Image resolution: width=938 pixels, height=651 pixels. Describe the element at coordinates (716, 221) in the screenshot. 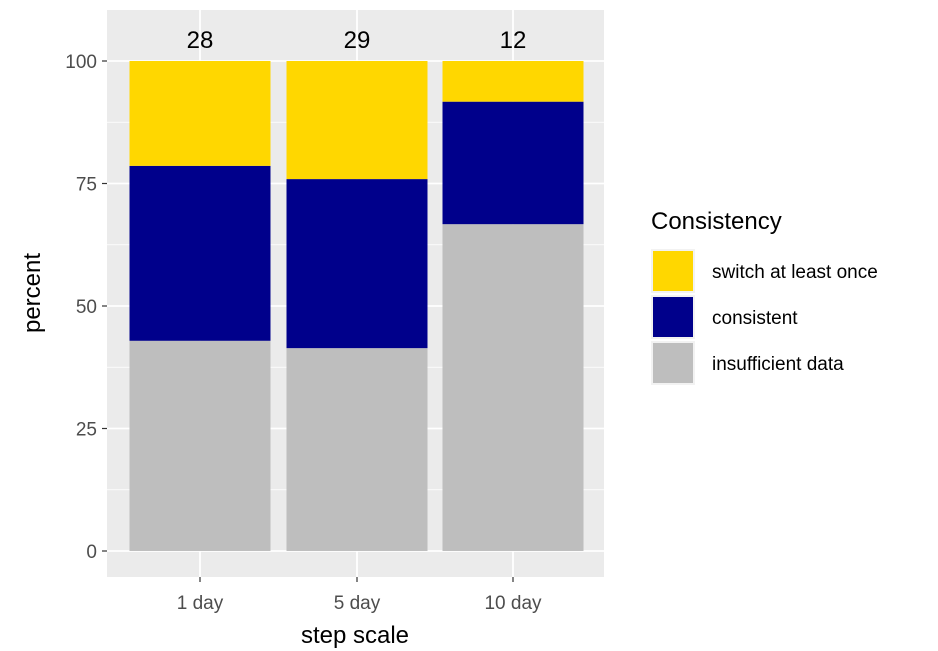

I see `legend-title: Consistency` at that location.